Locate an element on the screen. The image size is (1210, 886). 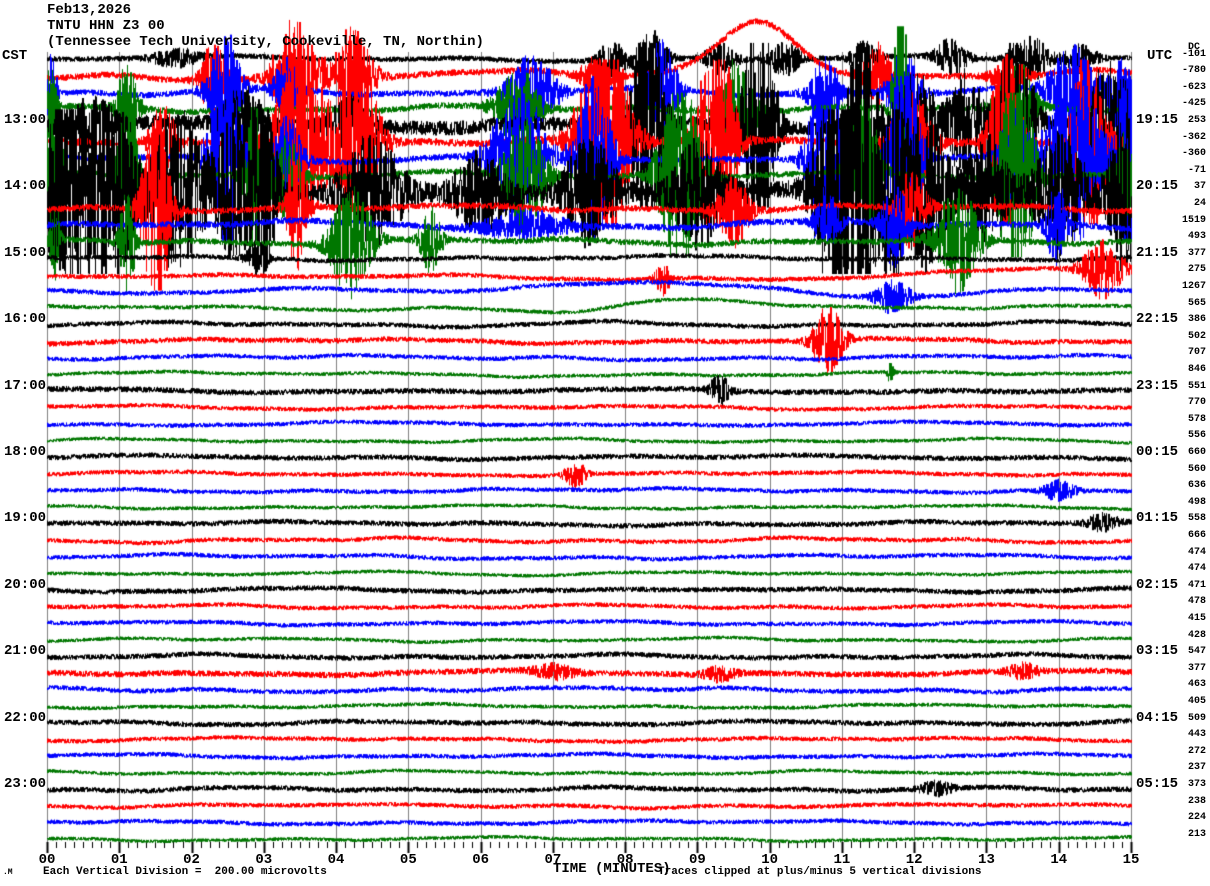
dc-offset-value: 224 is located at coordinates (1196, 818).